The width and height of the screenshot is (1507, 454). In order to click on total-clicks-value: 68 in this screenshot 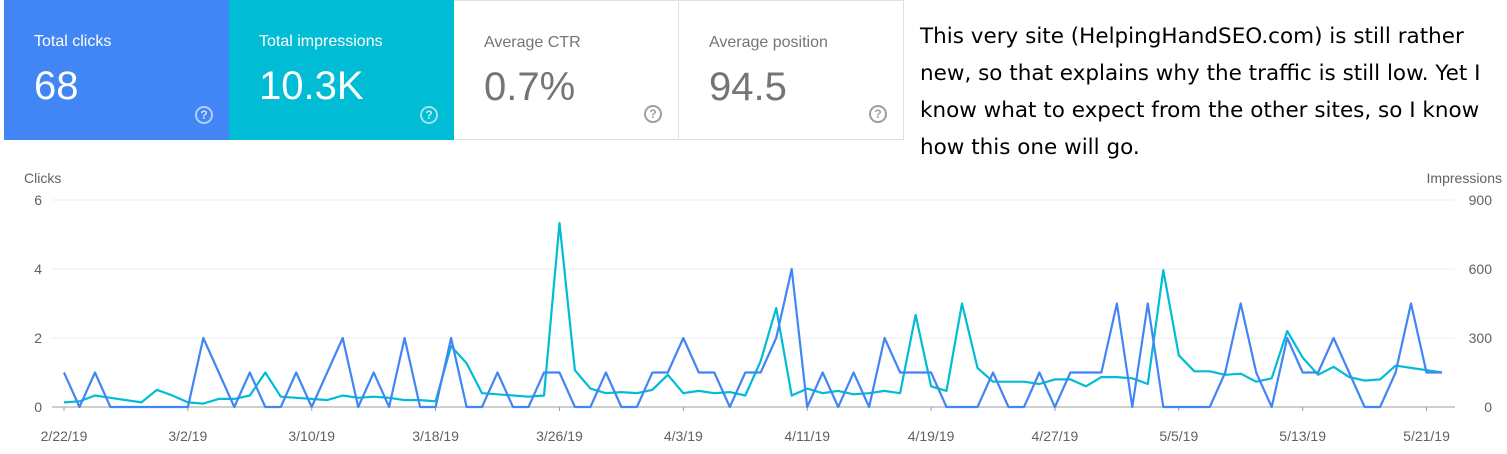, I will do `click(56, 86)`.